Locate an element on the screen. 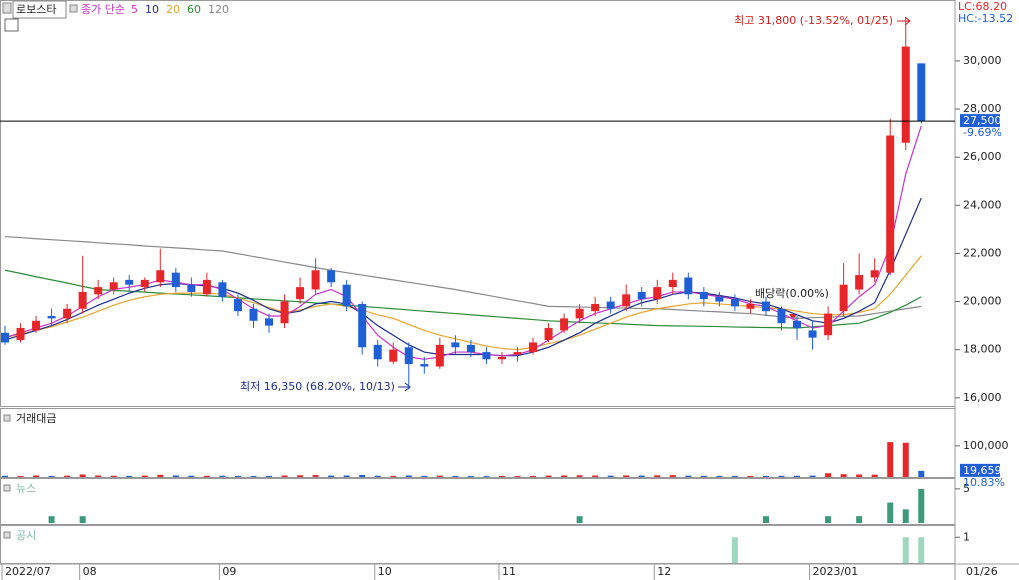  stock-box is located at coordinates (39, 9).